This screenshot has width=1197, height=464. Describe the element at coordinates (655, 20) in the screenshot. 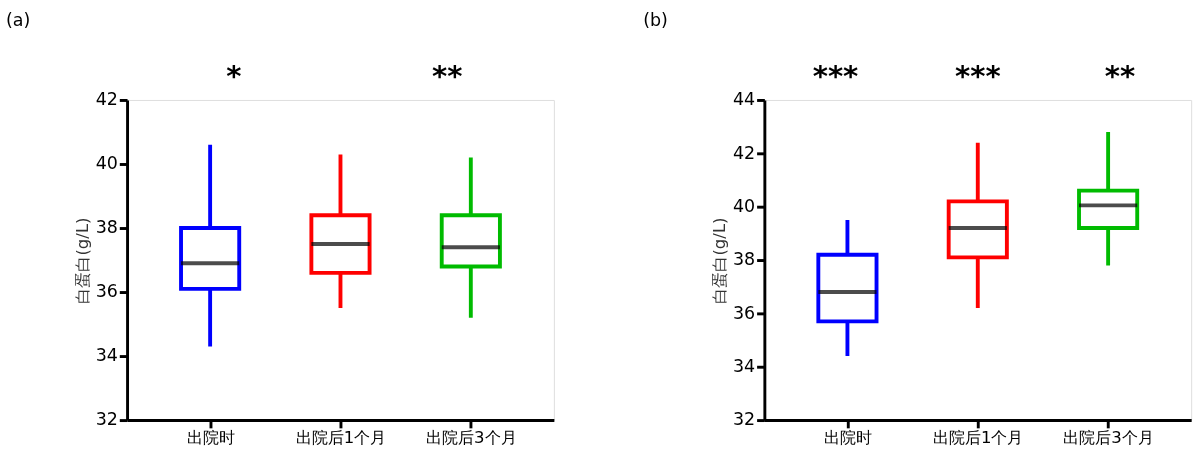

I see `chart-title: (b)` at that location.